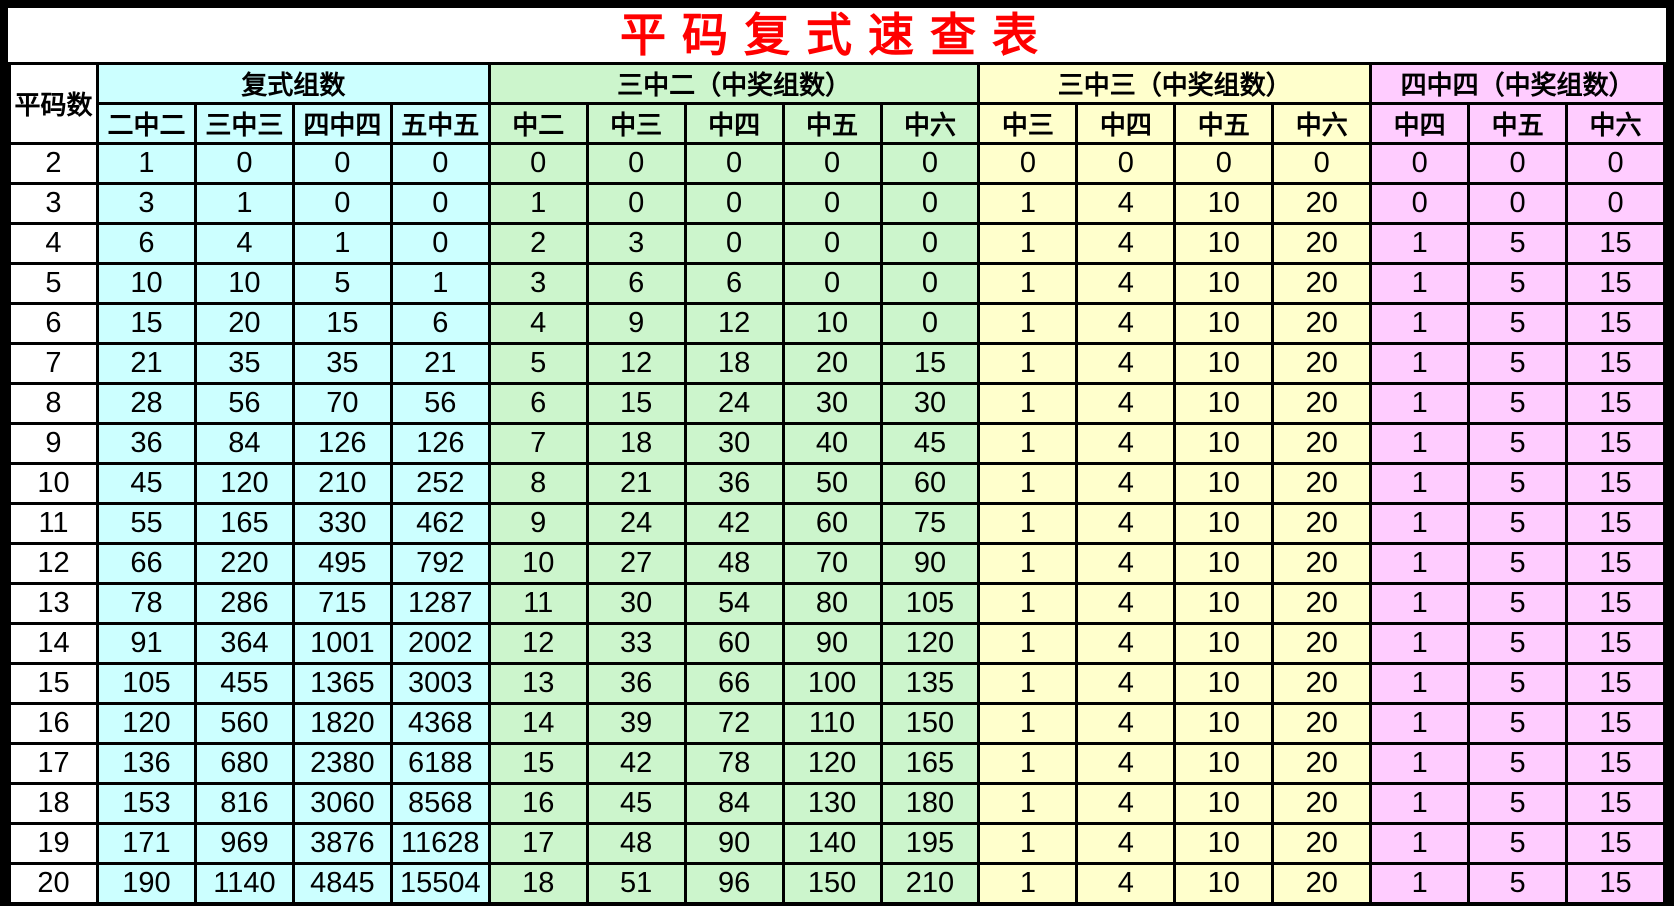 The image size is (1674, 906). I want to click on table-row: 16 120 560 1820 4368 14 39 72 110 150 1 4 10 20 1 5 15, so click(837, 723).